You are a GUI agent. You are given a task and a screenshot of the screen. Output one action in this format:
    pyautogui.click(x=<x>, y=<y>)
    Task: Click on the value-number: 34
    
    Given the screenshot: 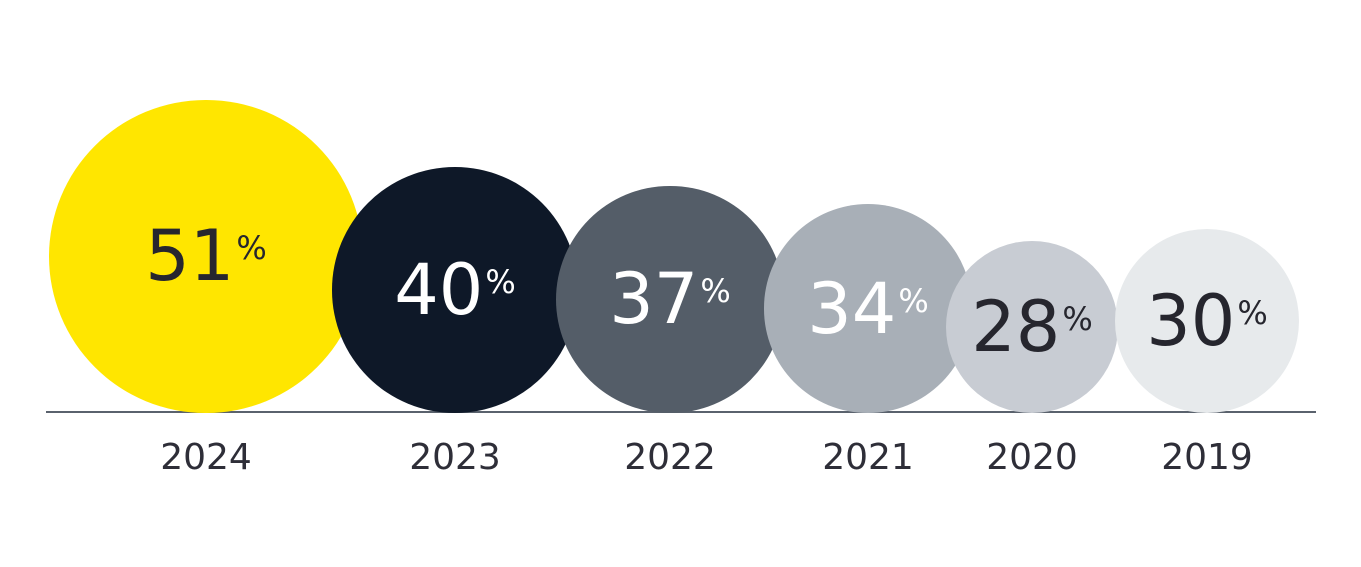 What is the action you would take?
    pyautogui.click(x=852, y=308)
    